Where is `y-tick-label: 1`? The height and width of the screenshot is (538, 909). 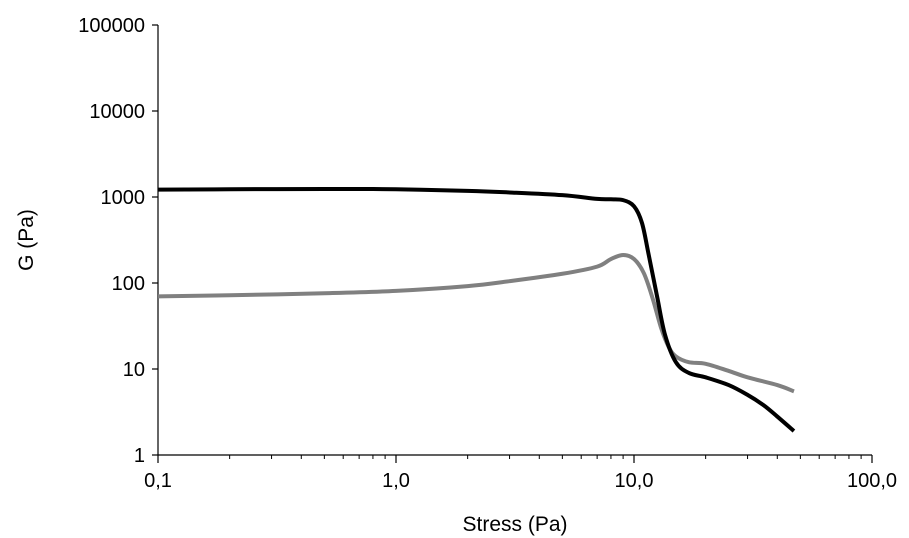 y-tick-label: 1 is located at coordinates (139, 456).